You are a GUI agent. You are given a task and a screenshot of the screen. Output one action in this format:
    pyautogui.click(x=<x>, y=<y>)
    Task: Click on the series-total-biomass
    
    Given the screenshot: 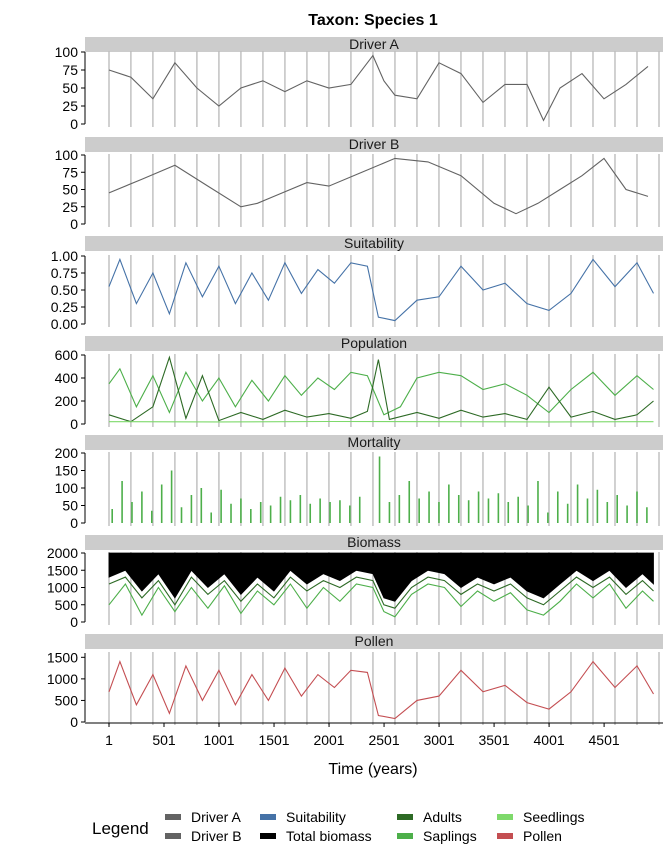 What is the action you would take?
    pyautogui.click(x=381, y=577)
    